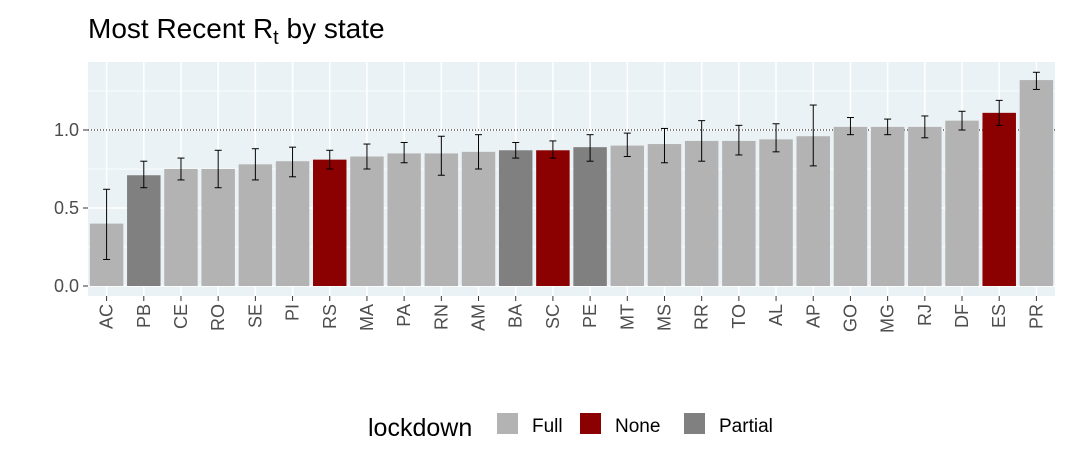 Image resolution: width=1066 pixels, height=466 pixels. Describe the element at coordinates (255, 164) in the screenshot. I see `errorbar-se` at that location.